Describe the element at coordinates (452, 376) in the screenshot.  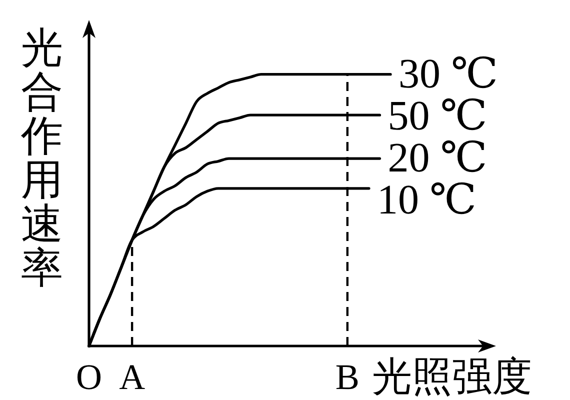
I see `x-label: 光照强度` at that location.